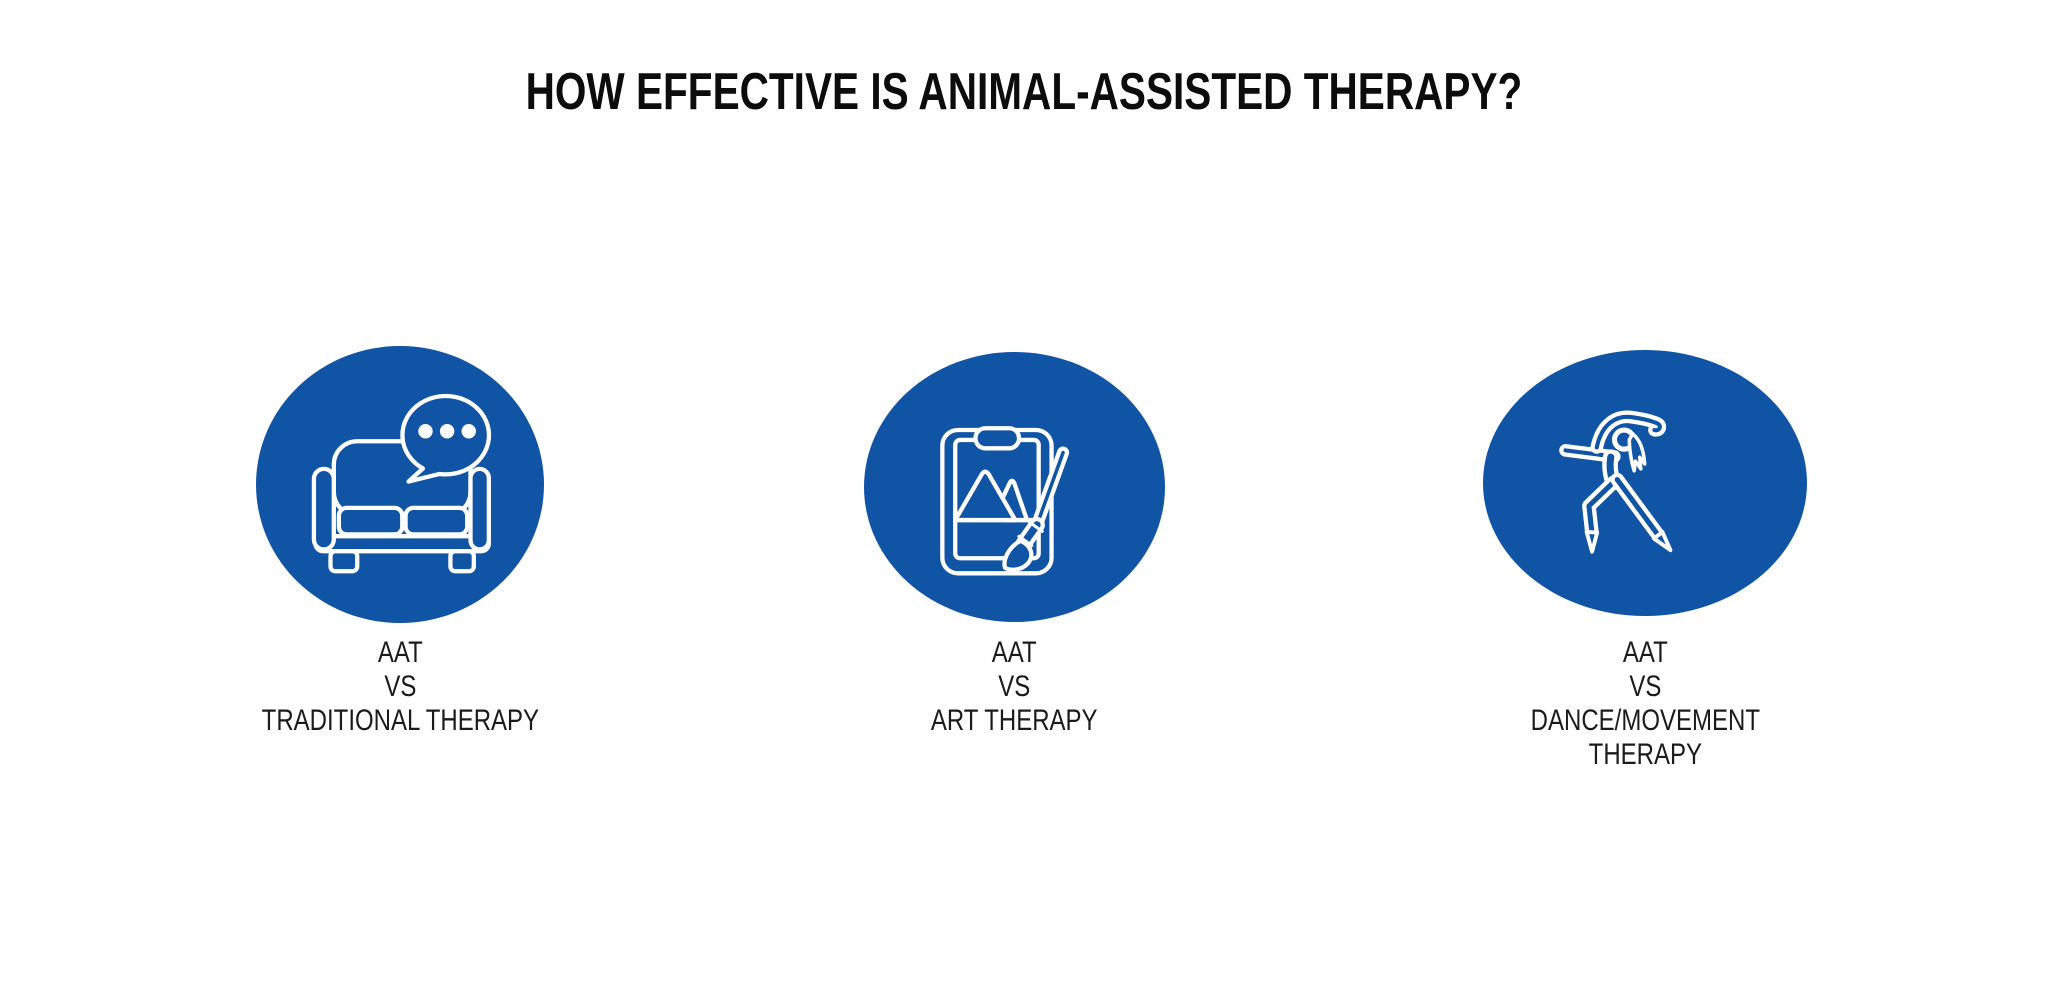  I want to click on label-line: ART THERAPY, so click(1014, 720).